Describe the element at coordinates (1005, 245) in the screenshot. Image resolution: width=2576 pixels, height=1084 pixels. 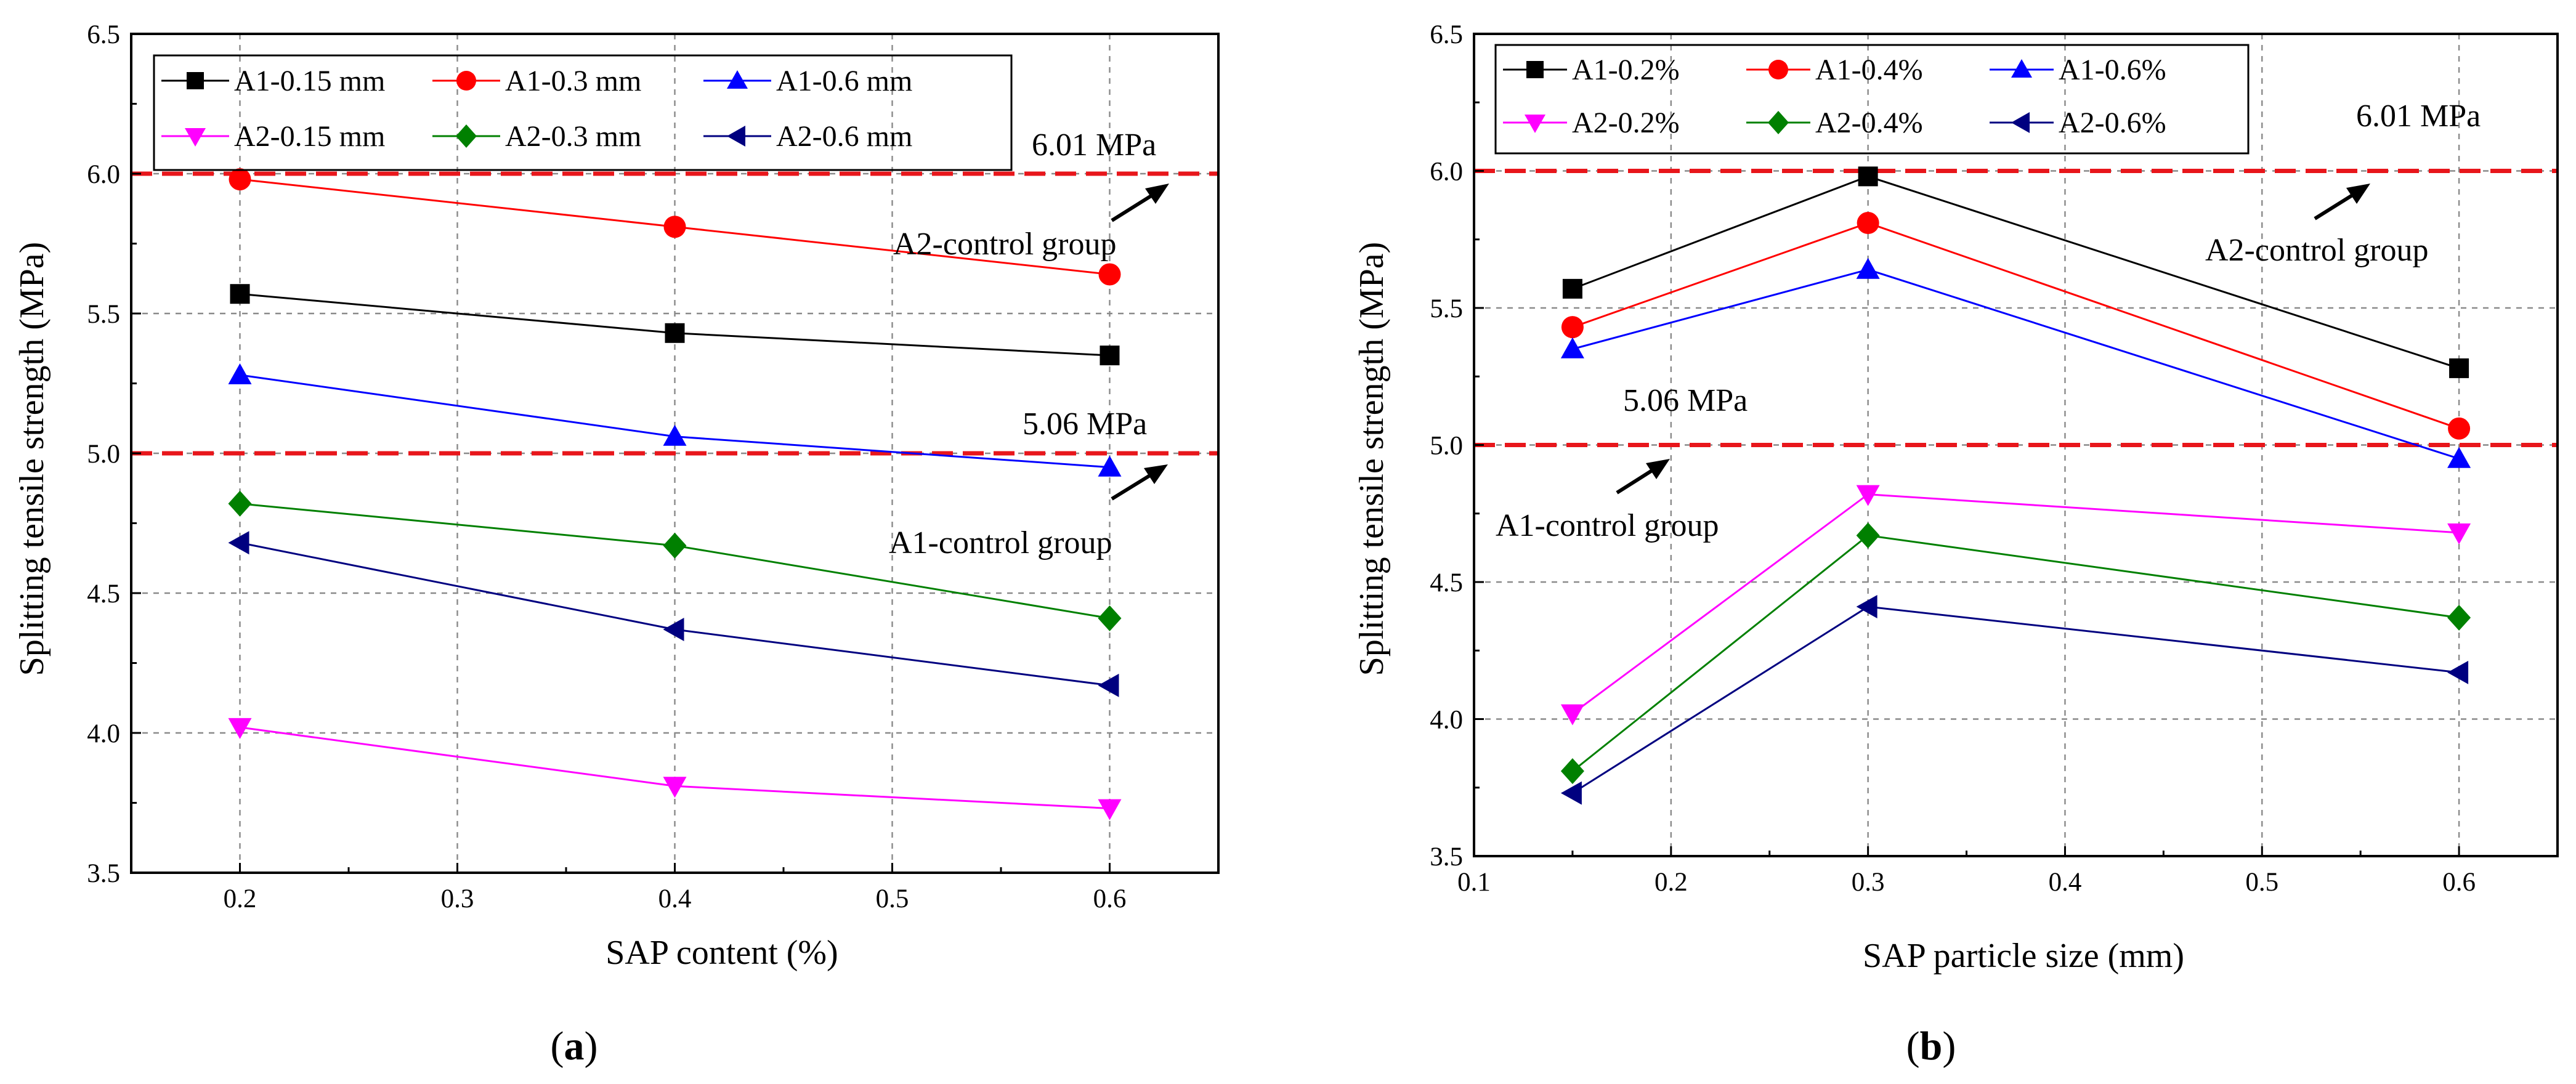
I see `panel-a-annotation-a2-control: A2-control group` at that location.